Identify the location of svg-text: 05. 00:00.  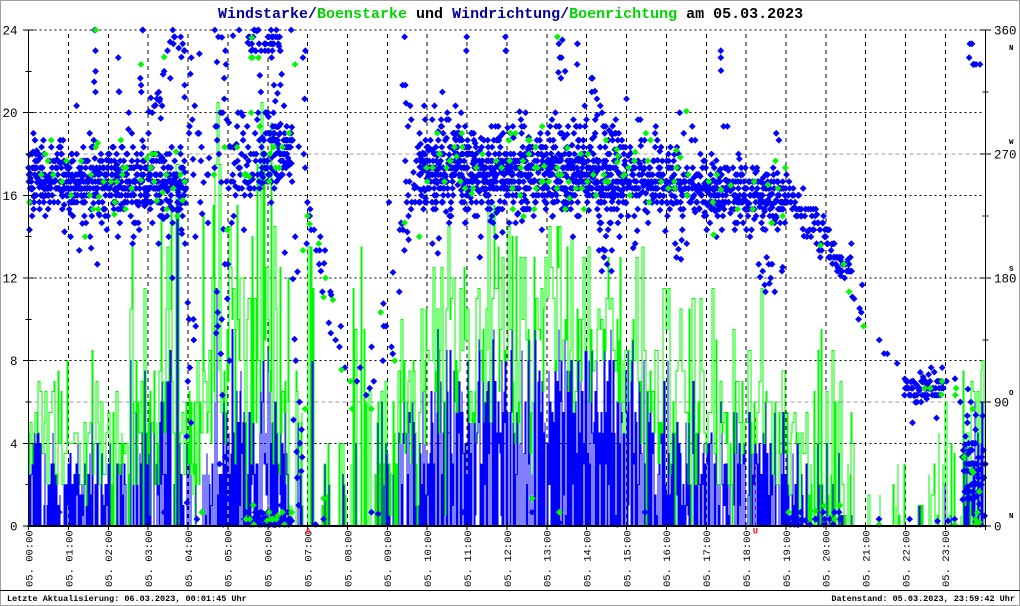
(30, 558).